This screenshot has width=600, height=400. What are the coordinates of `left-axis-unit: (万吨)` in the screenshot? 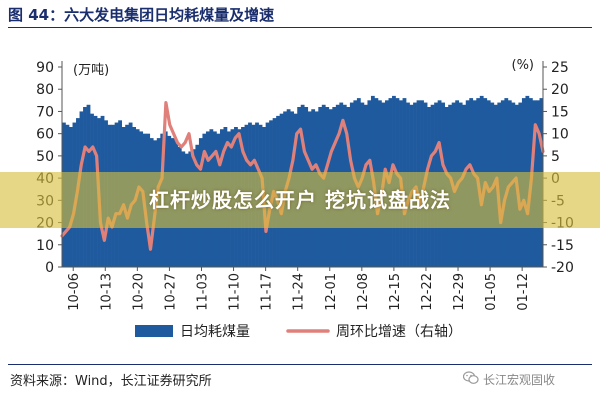 It's located at (91, 70).